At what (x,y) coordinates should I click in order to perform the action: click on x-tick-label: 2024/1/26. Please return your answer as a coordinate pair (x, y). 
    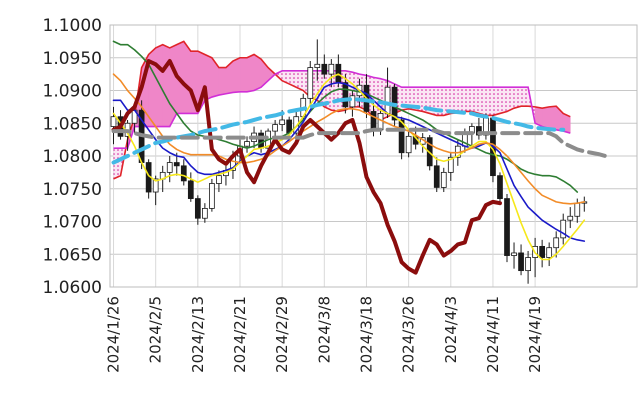
    Looking at the image, I should click on (114, 334).